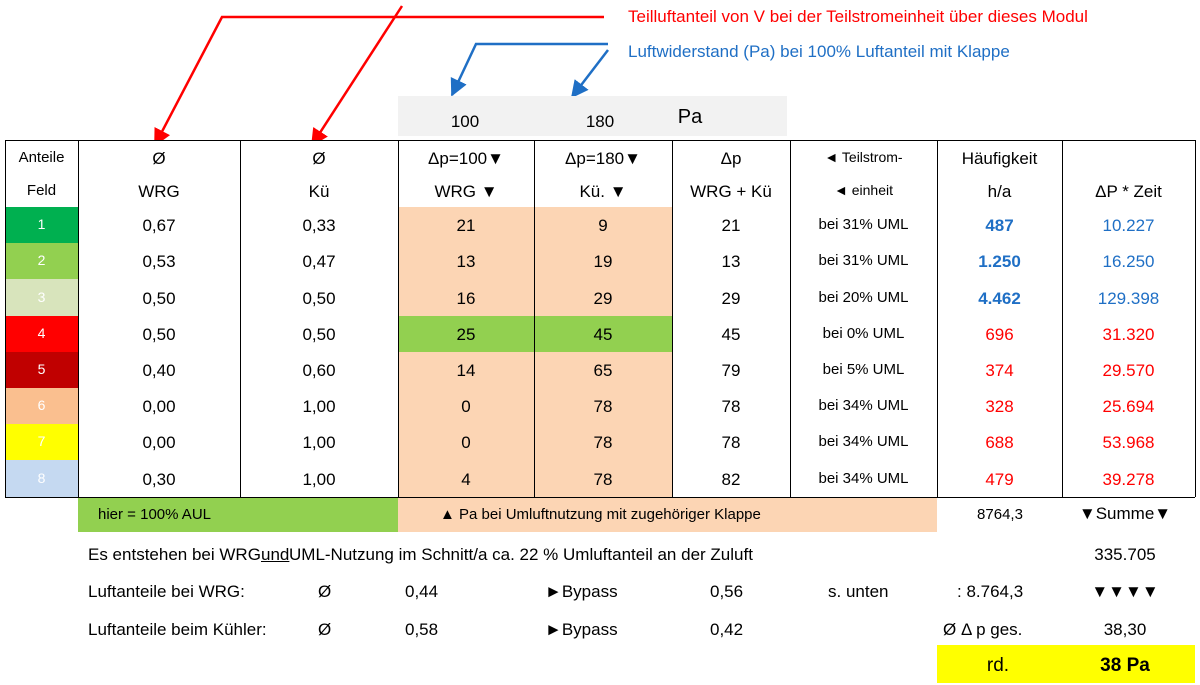 The width and height of the screenshot is (1200, 685). Describe the element at coordinates (319, 191) in the screenshot. I see `header-bottom: Kü` at that location.